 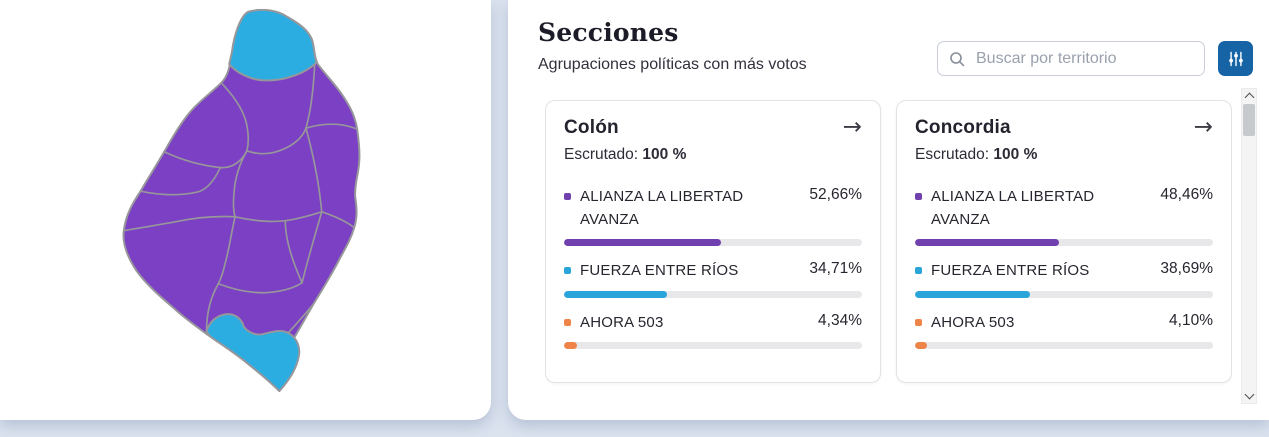 What do you see at coordinates (608, 32) in the screenshot?
I see `page-title: Secciones` at bounding box center [608, 32].